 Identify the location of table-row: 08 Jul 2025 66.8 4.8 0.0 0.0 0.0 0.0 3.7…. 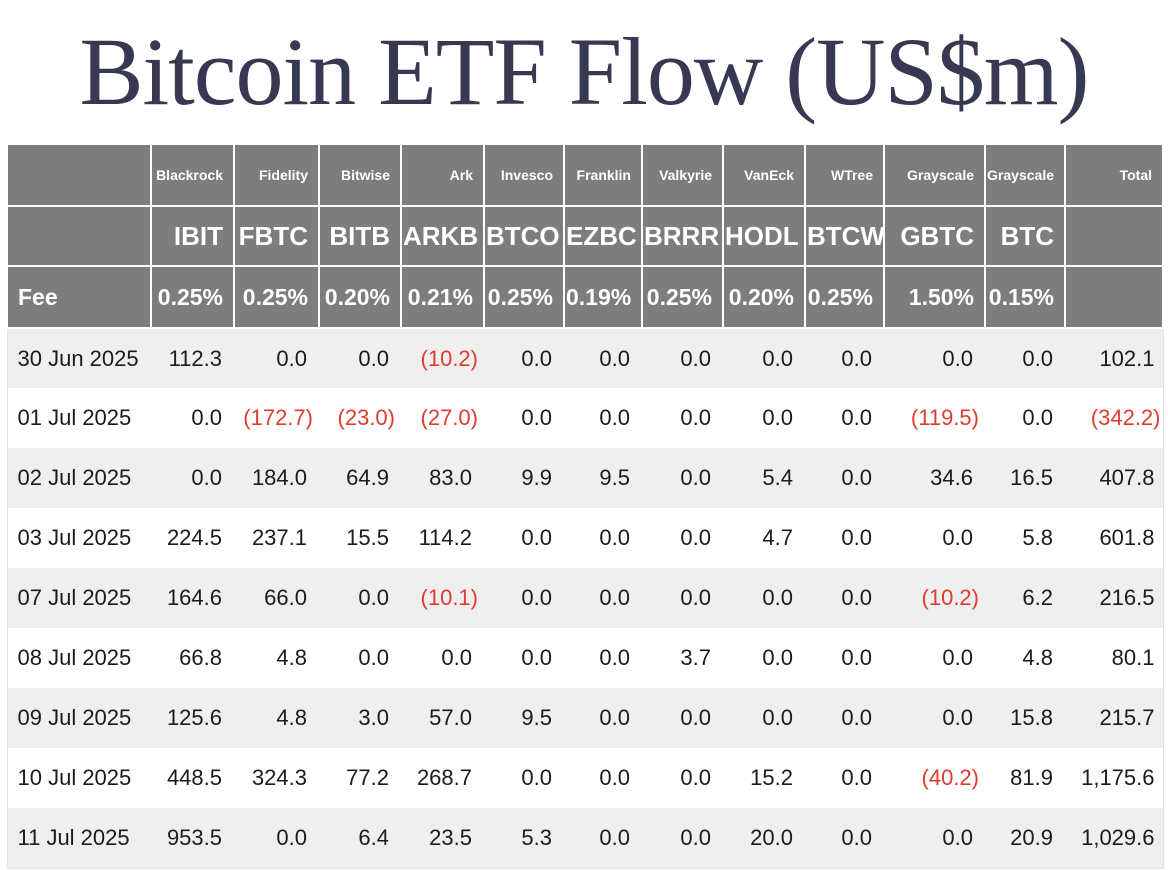
(585, 658).